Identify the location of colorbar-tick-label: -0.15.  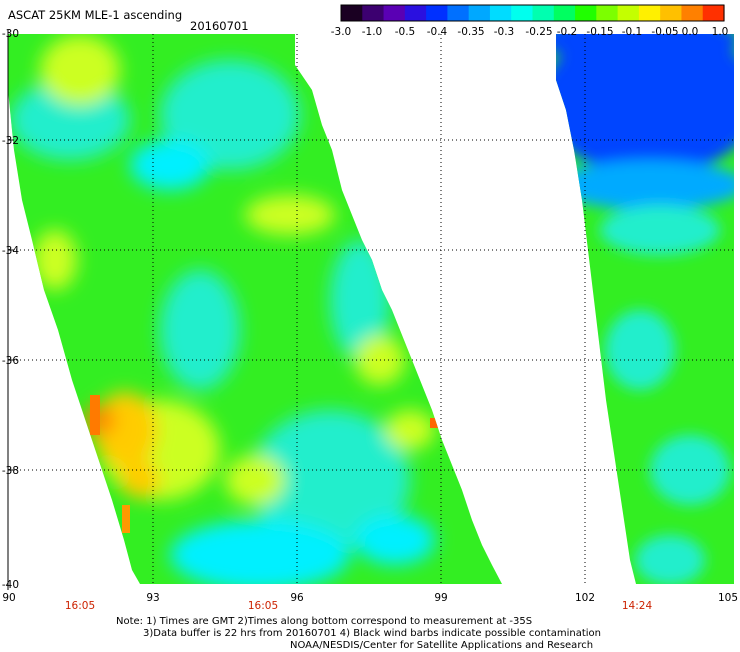
(599, 32).